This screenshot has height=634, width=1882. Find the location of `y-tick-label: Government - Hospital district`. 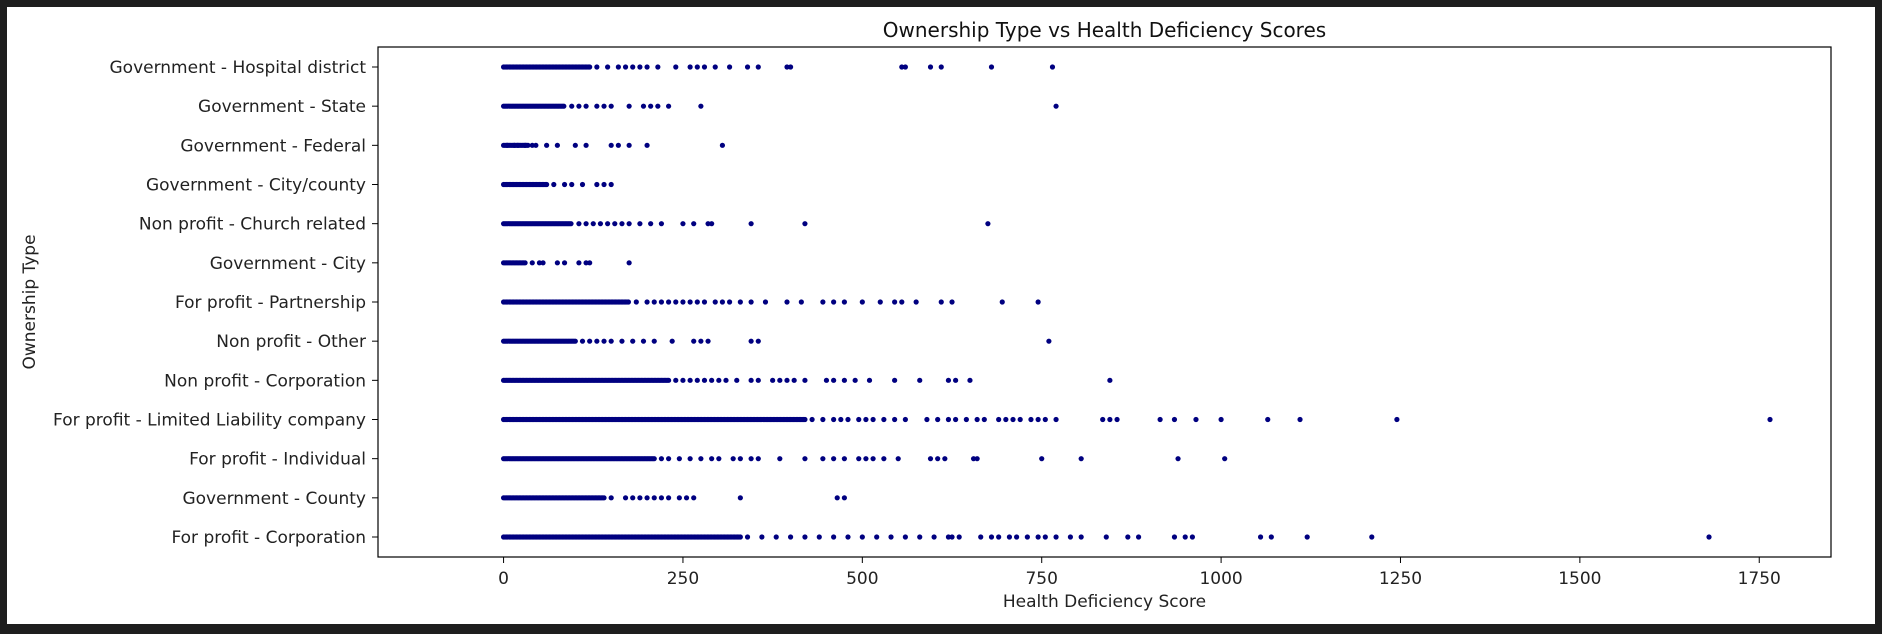

y-tick-label: Government - Hospital district is located at coordinates (238, 68).